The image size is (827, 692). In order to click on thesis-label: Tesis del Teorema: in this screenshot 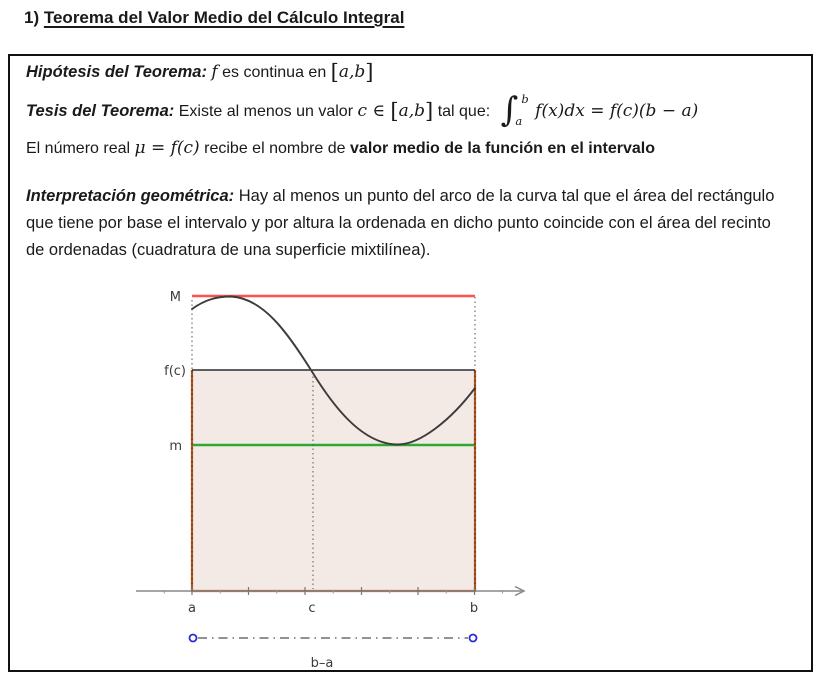, I will do `click(100, 111)`.